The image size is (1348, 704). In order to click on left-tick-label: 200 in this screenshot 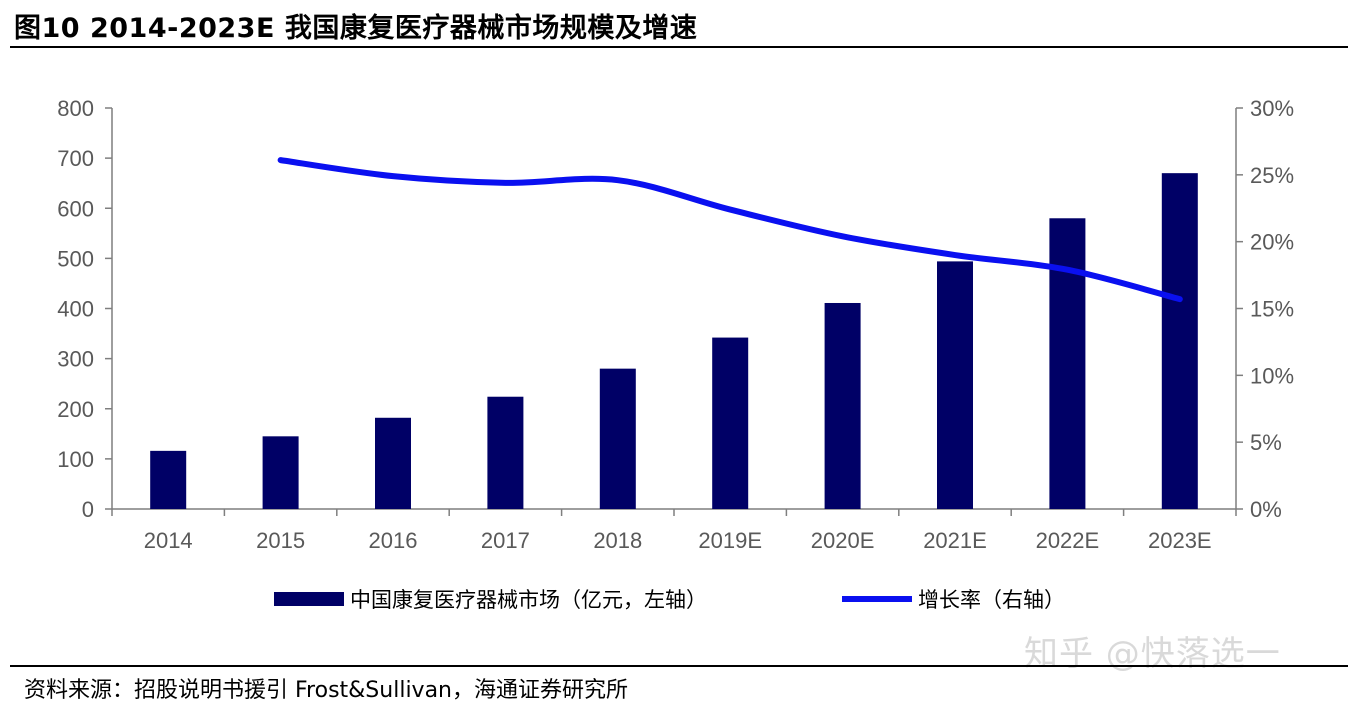, I will do `click(75, 409)`.